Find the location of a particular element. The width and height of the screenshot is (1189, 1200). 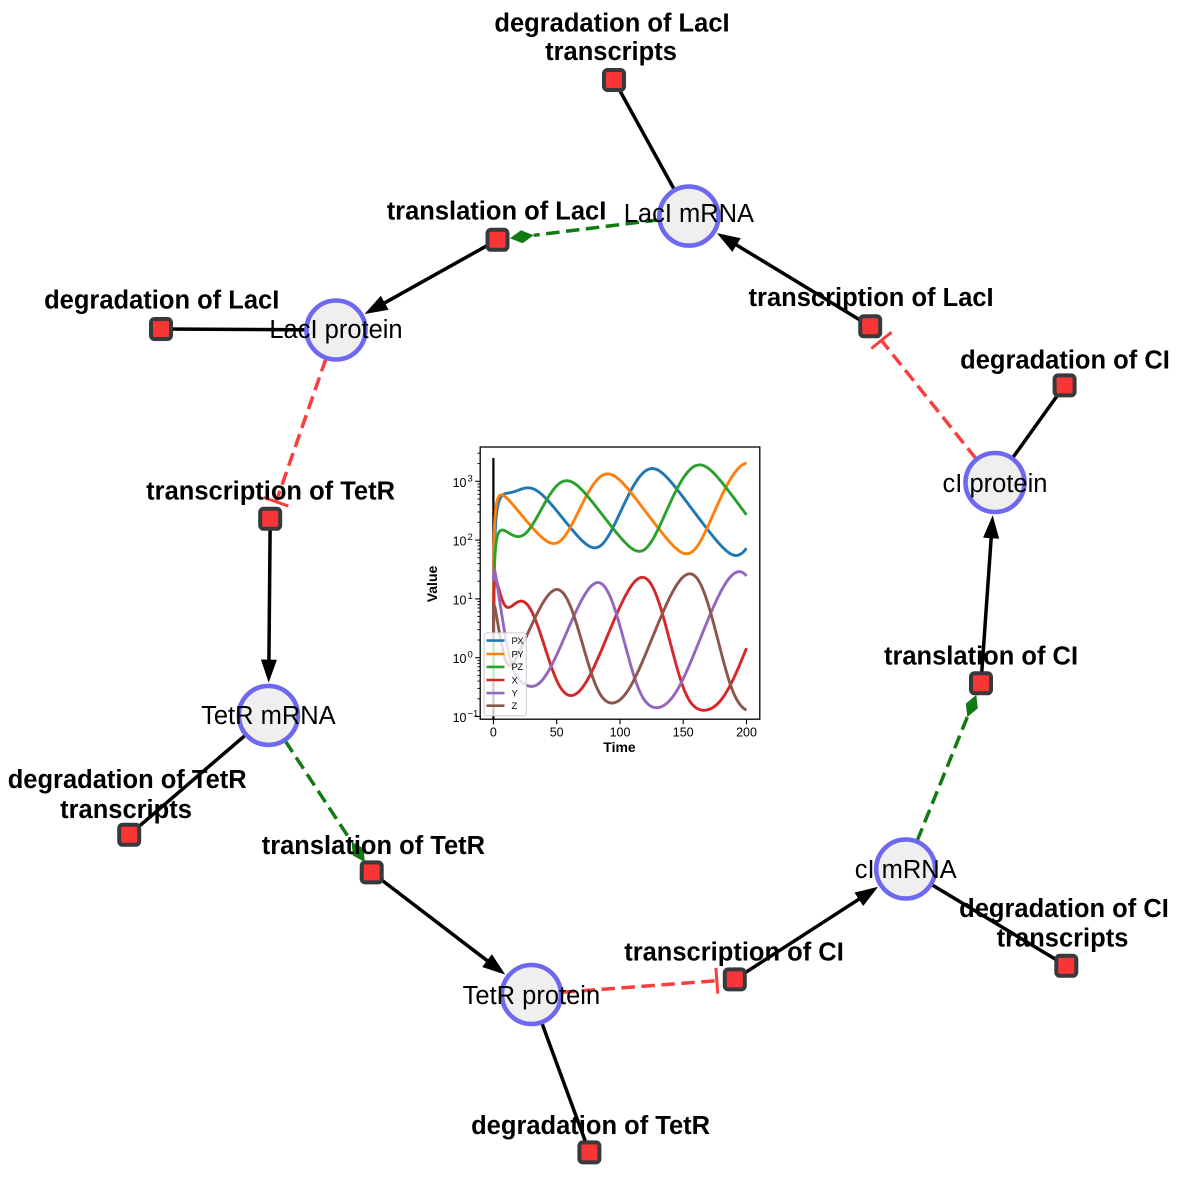

svg-text: transcription of TetR is located at coordinates (270, 492).